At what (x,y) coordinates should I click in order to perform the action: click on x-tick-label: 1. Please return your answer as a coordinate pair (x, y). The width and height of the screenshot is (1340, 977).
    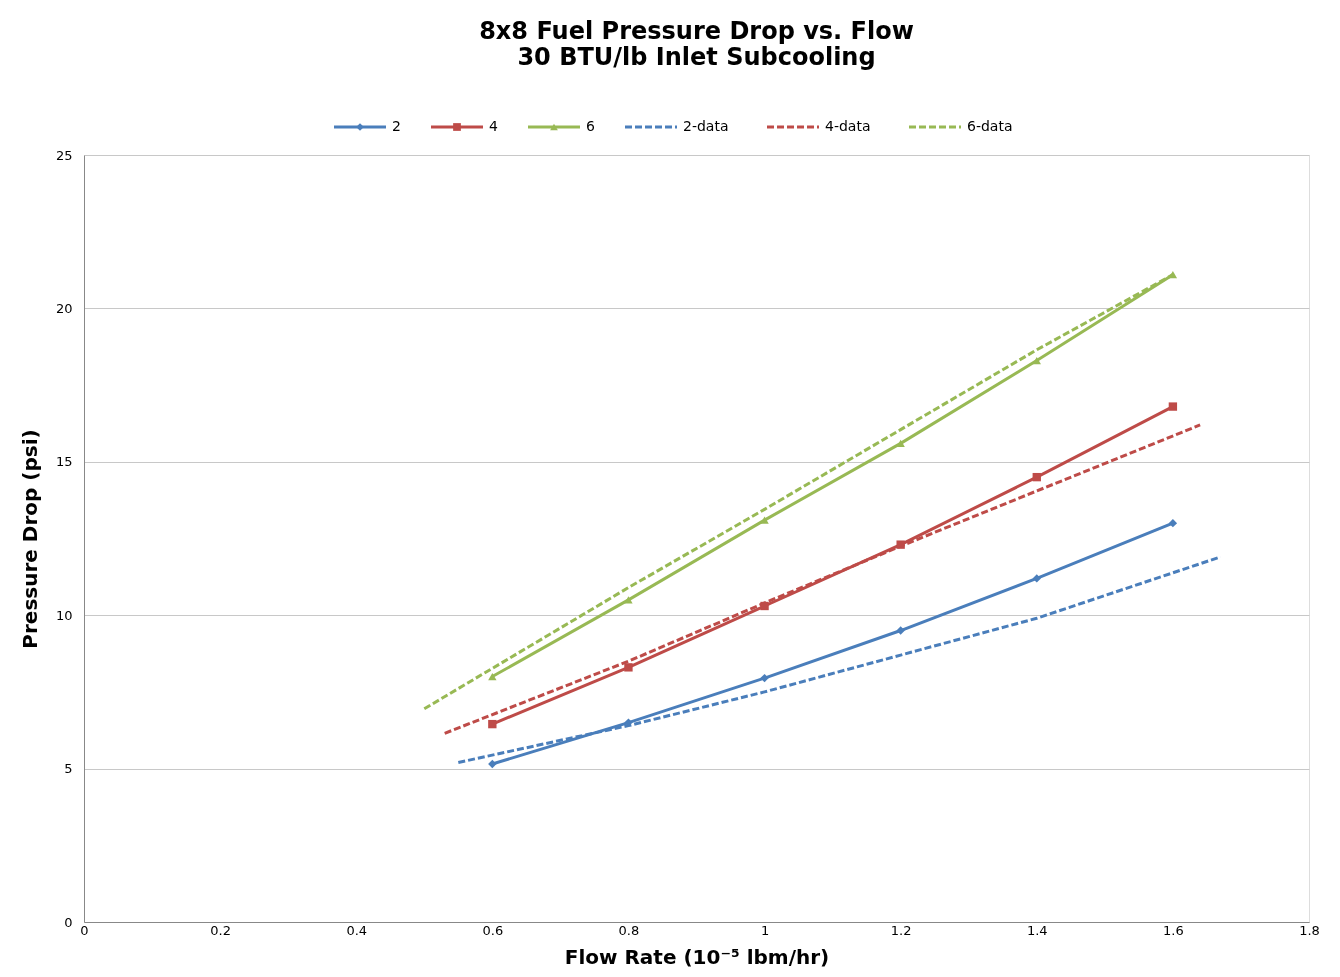
    Looking at the image, I should click on (765, 930).